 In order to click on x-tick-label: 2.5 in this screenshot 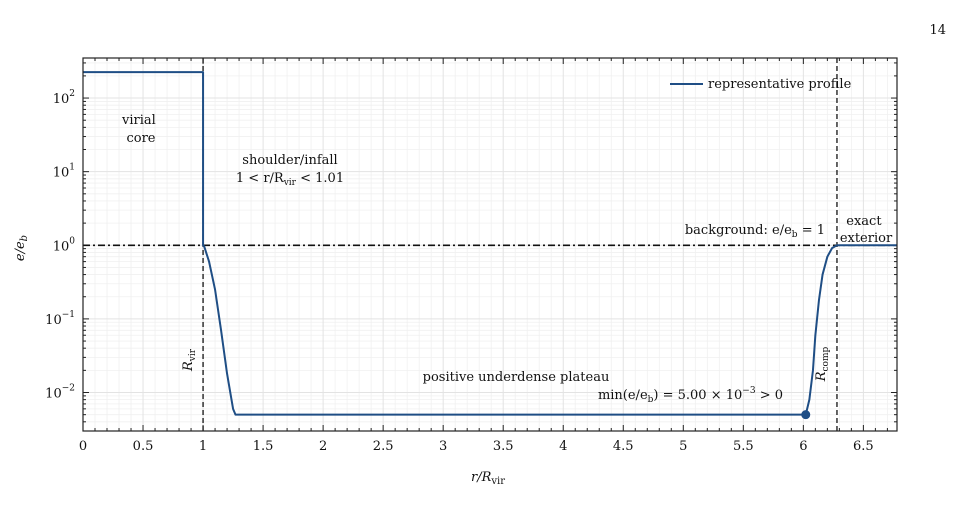, I will do `click(383, 446)`.